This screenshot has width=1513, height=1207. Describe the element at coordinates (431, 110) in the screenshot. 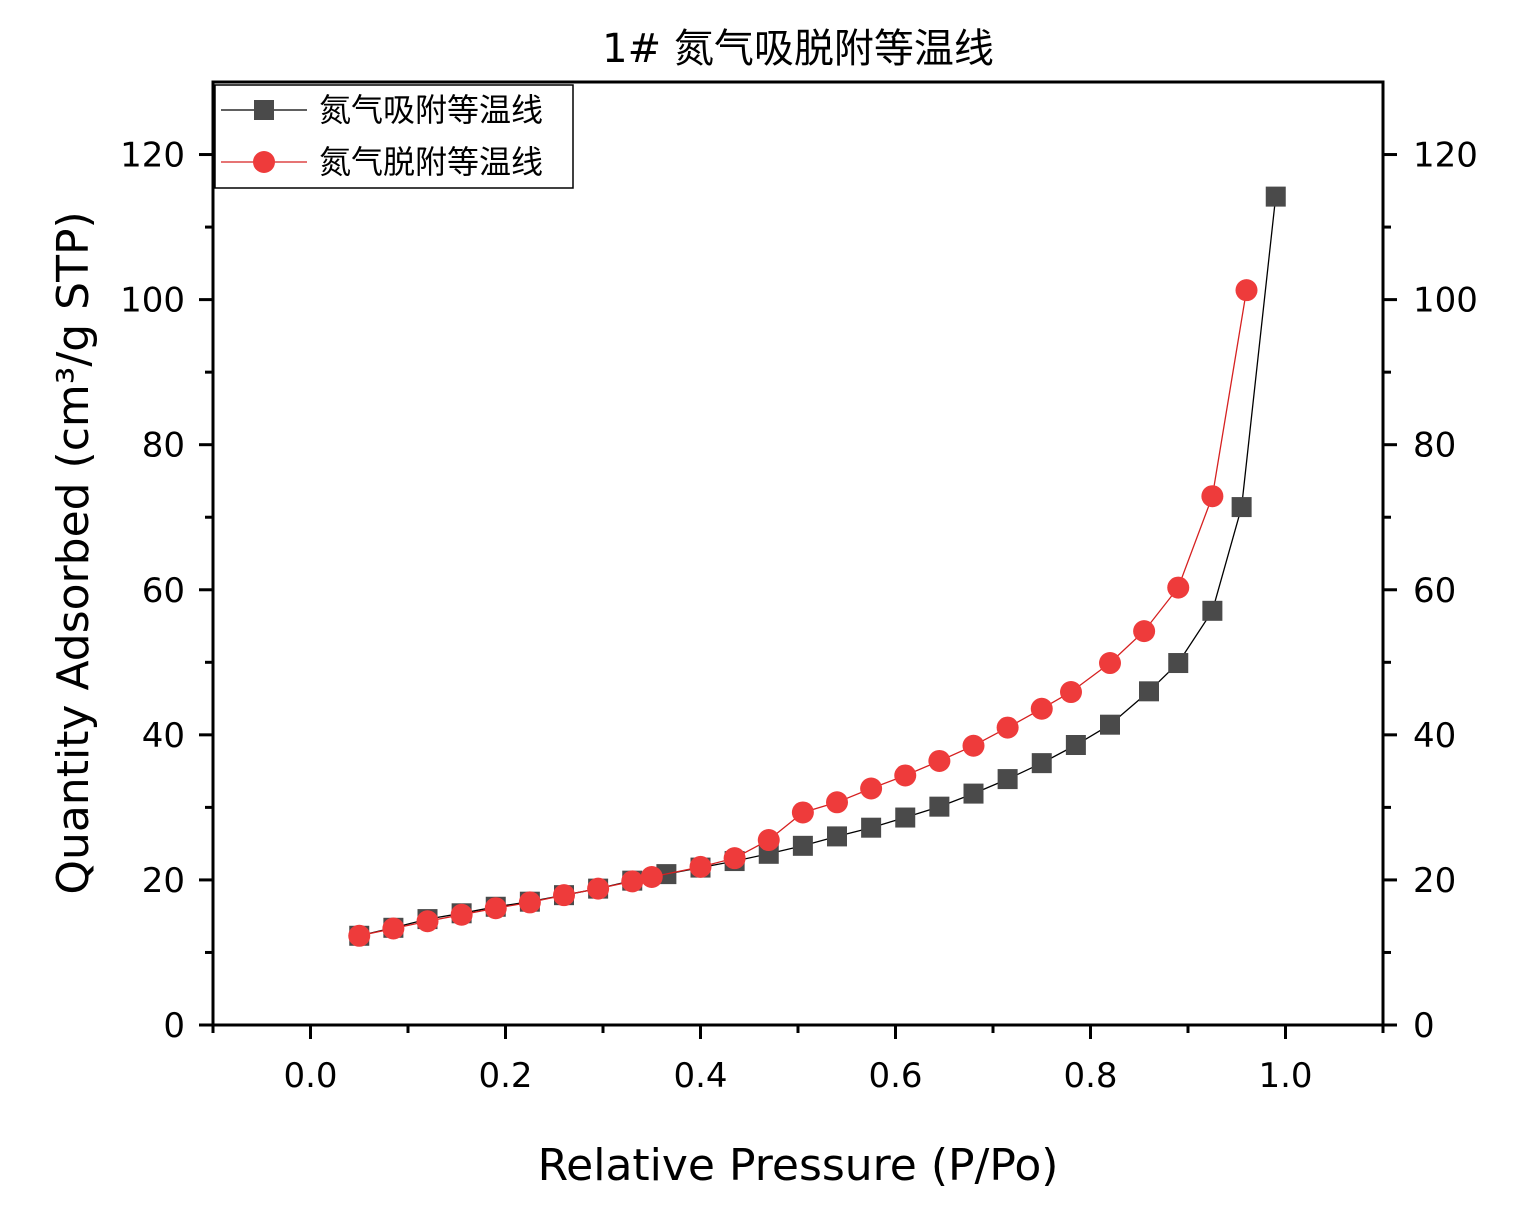

I see `legend-label-0: 氮气吸附等温线` at that location.